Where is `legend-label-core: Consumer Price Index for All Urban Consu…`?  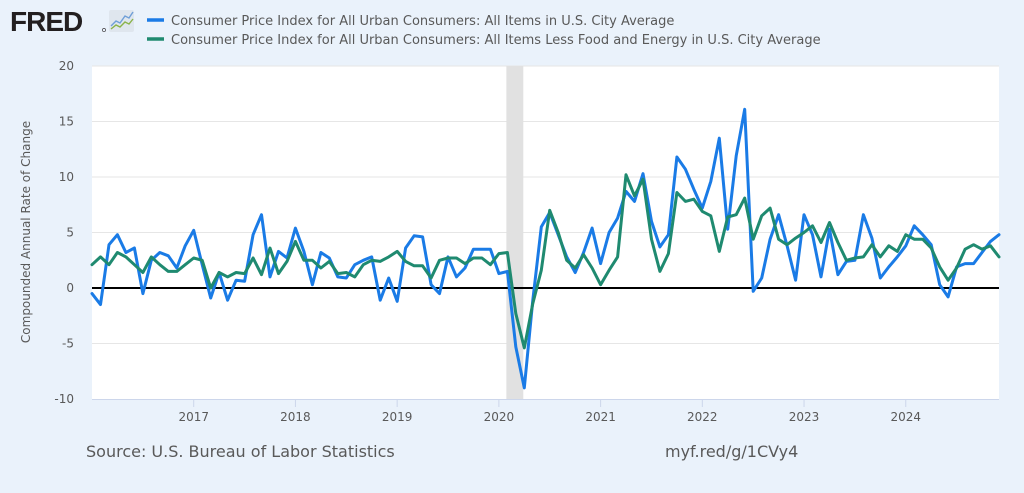 legend-label-core: Consumer Price Index for All Urban Consu… is located at coordinates (496, 40).